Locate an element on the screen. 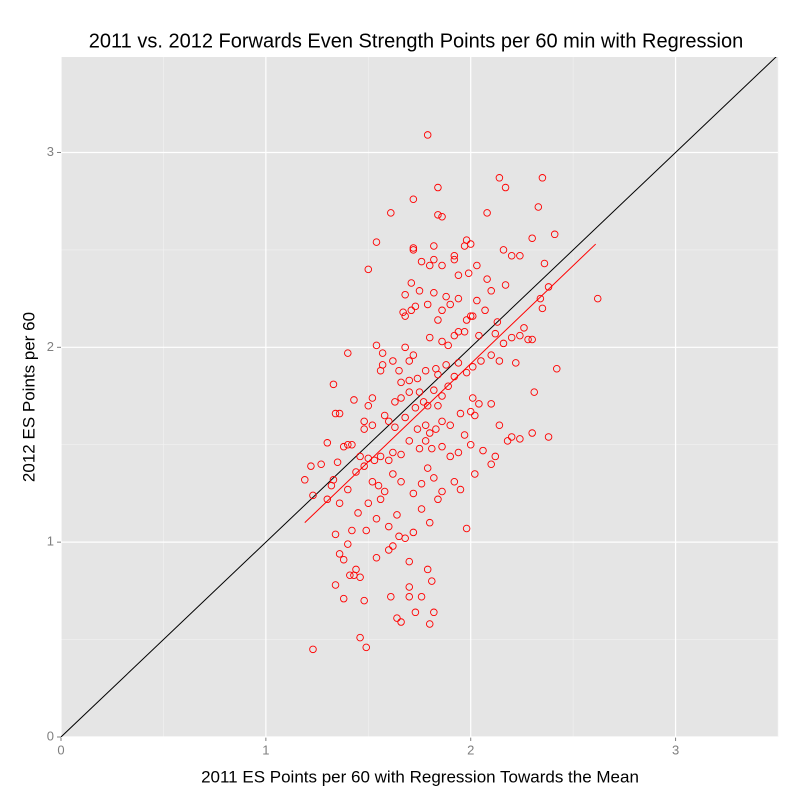  y-tick-label: 2 is located at coordinates (50, 346).